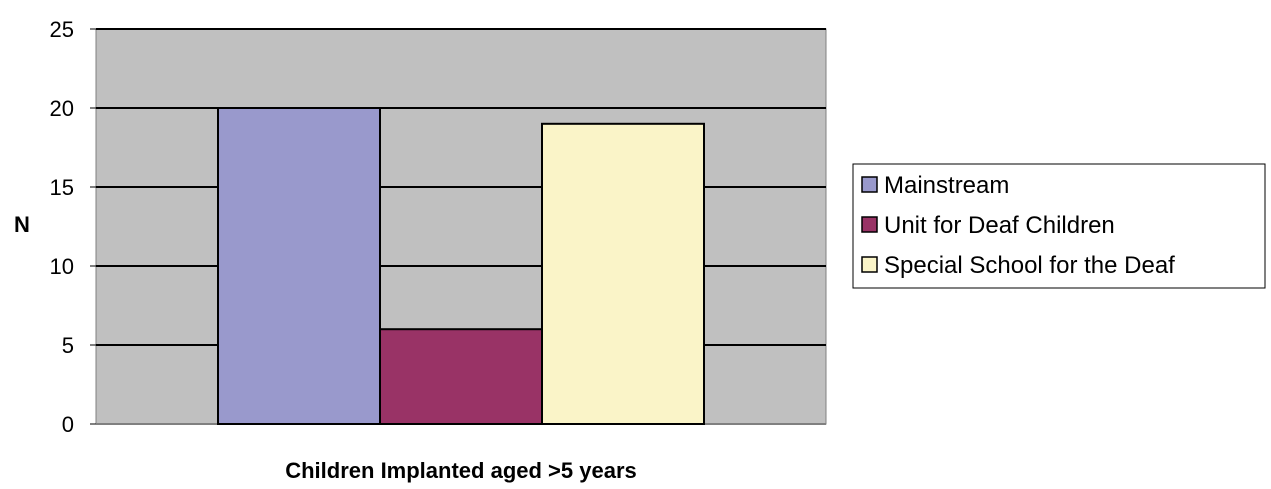  Describe the element at coordinates (299, 266) in the screenshot. I see `bar-mainstream` at that location.